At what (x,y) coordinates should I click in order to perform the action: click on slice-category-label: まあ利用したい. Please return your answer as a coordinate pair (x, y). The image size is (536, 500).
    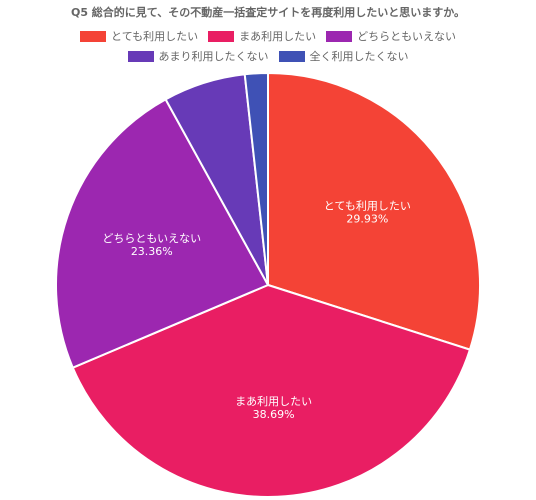
    Looking at the image, I should click on (273, 401).